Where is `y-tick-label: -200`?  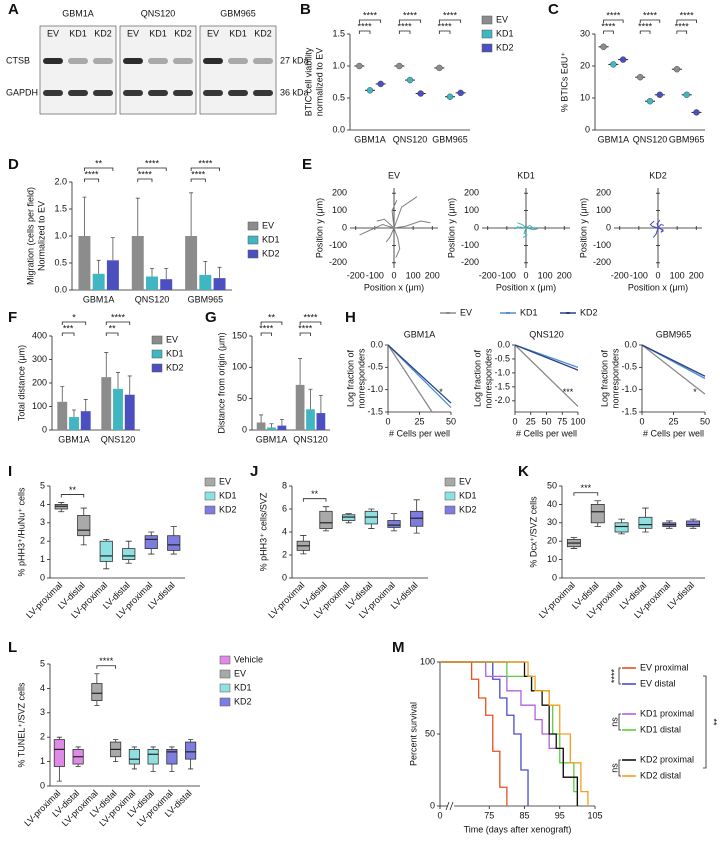 y-tick-label: -200 is located at coordinates (338, 262).